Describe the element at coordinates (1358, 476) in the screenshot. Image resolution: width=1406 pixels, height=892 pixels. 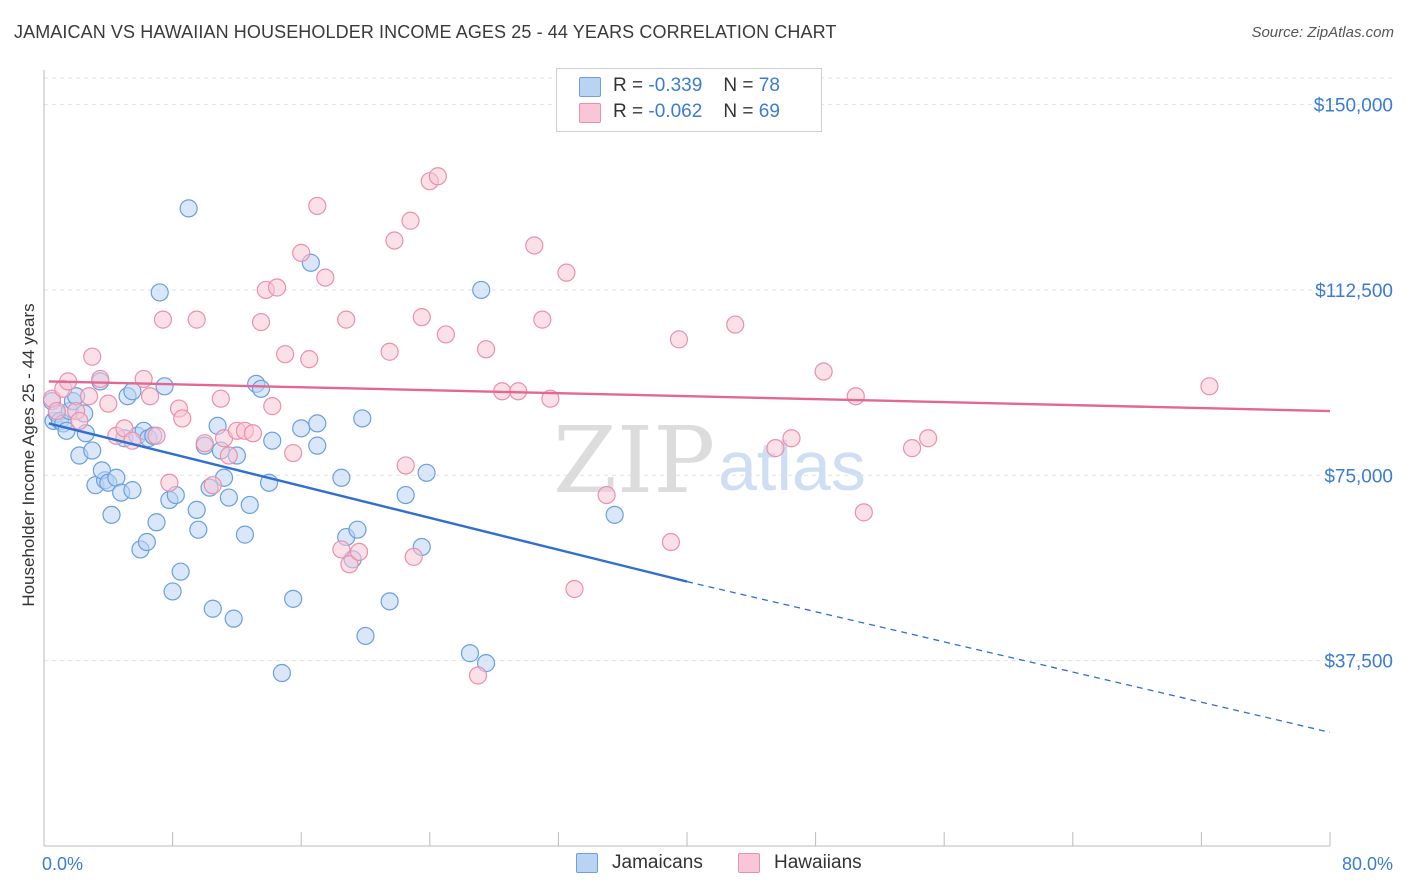
I see `y-tick-label: $75,000` at that location.